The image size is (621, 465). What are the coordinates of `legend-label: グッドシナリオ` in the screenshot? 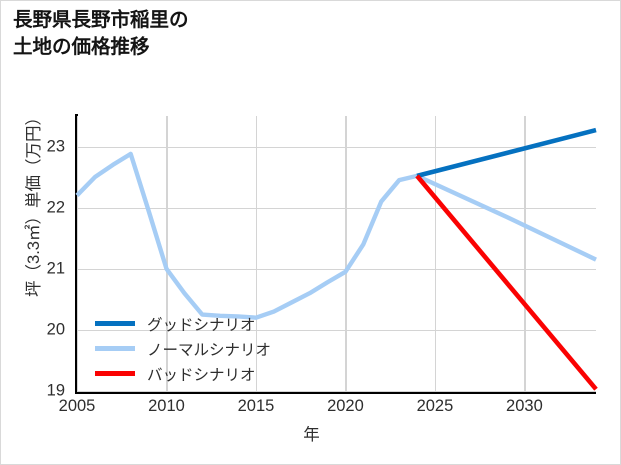 It's located at (201, 325).